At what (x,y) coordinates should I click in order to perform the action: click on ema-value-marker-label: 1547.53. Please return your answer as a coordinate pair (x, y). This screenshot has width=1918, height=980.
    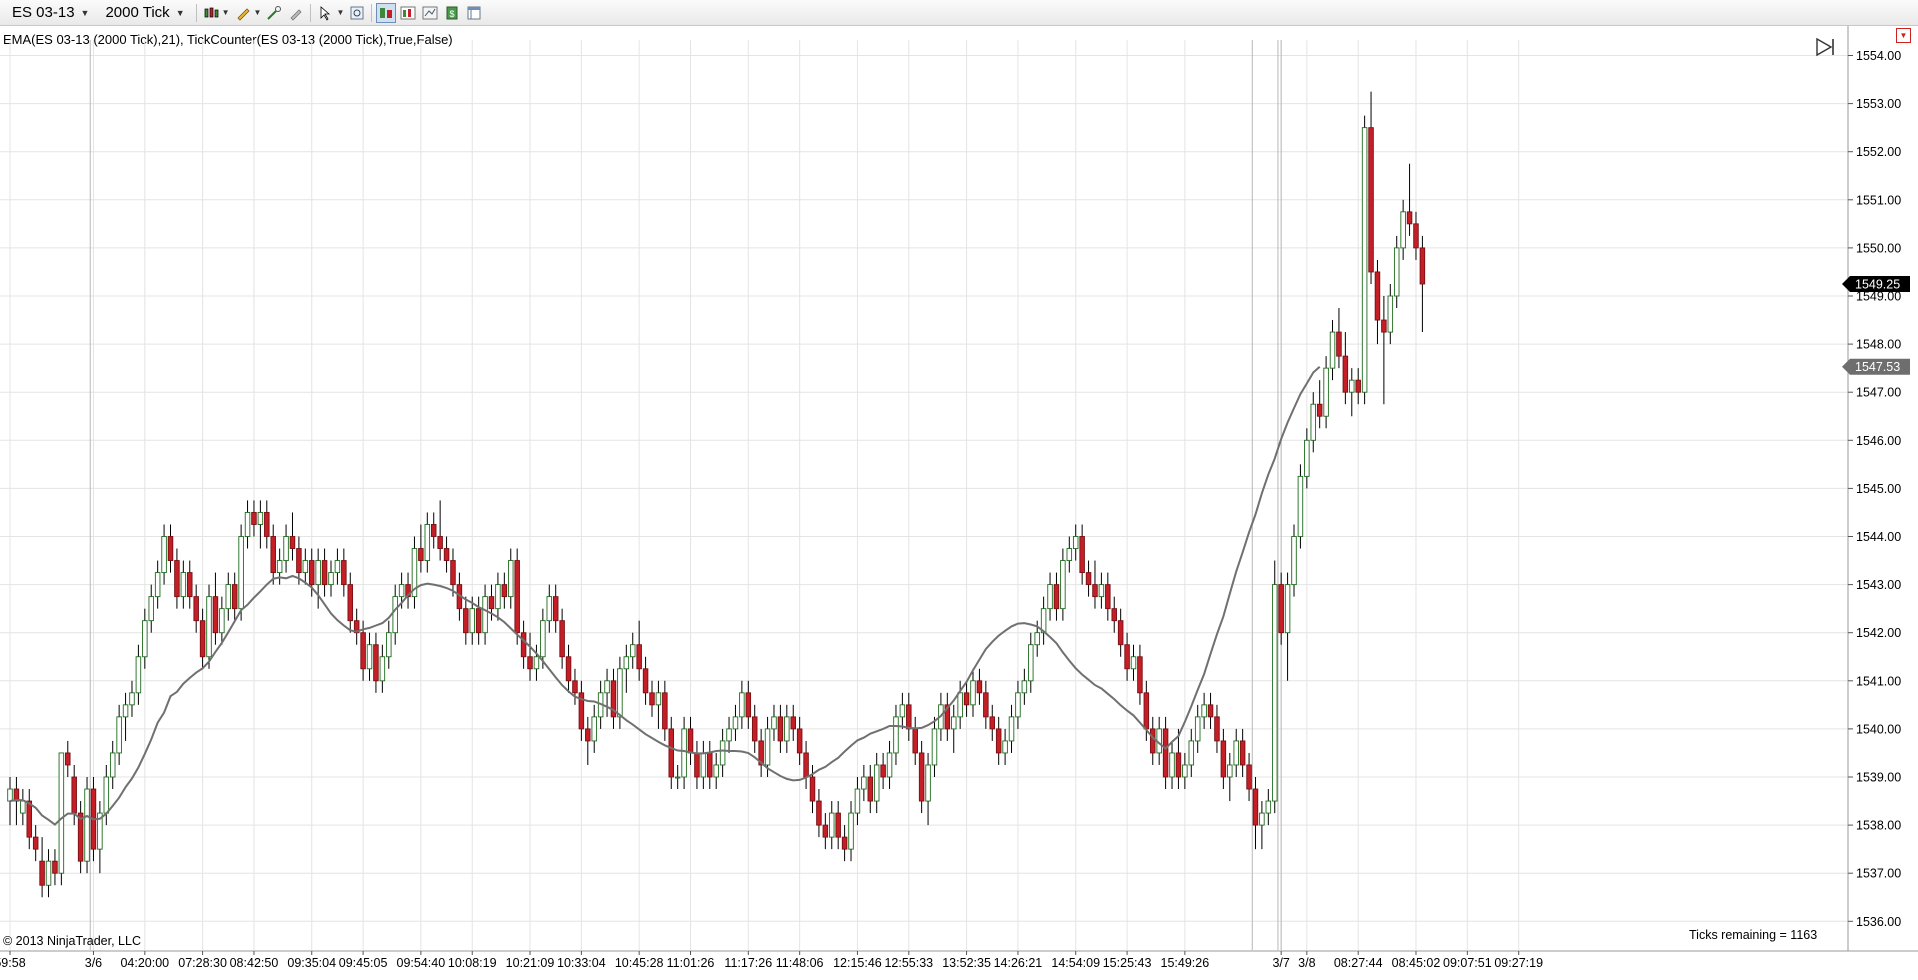
    Looking at the image, I should click on (1877, 367).